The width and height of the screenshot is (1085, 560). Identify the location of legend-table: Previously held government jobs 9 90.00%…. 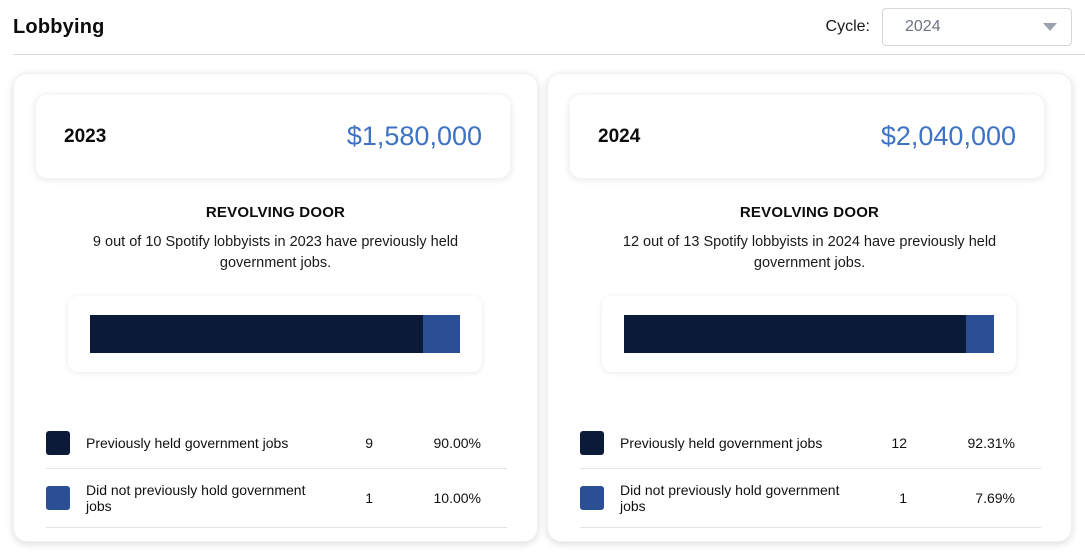
(276, 473).